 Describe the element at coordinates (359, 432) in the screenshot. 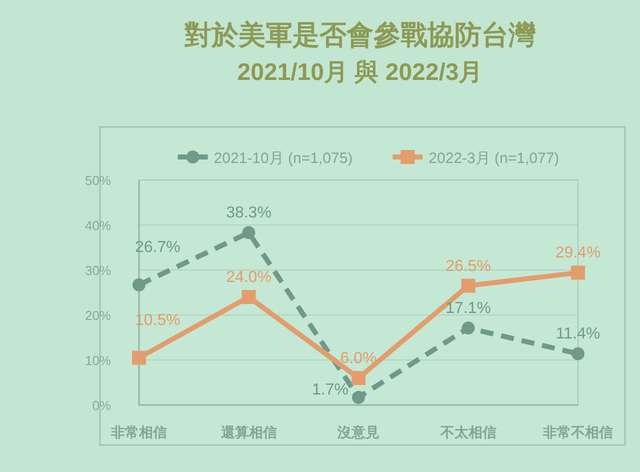

I see `x-tick-label: 沒意見` at that location.